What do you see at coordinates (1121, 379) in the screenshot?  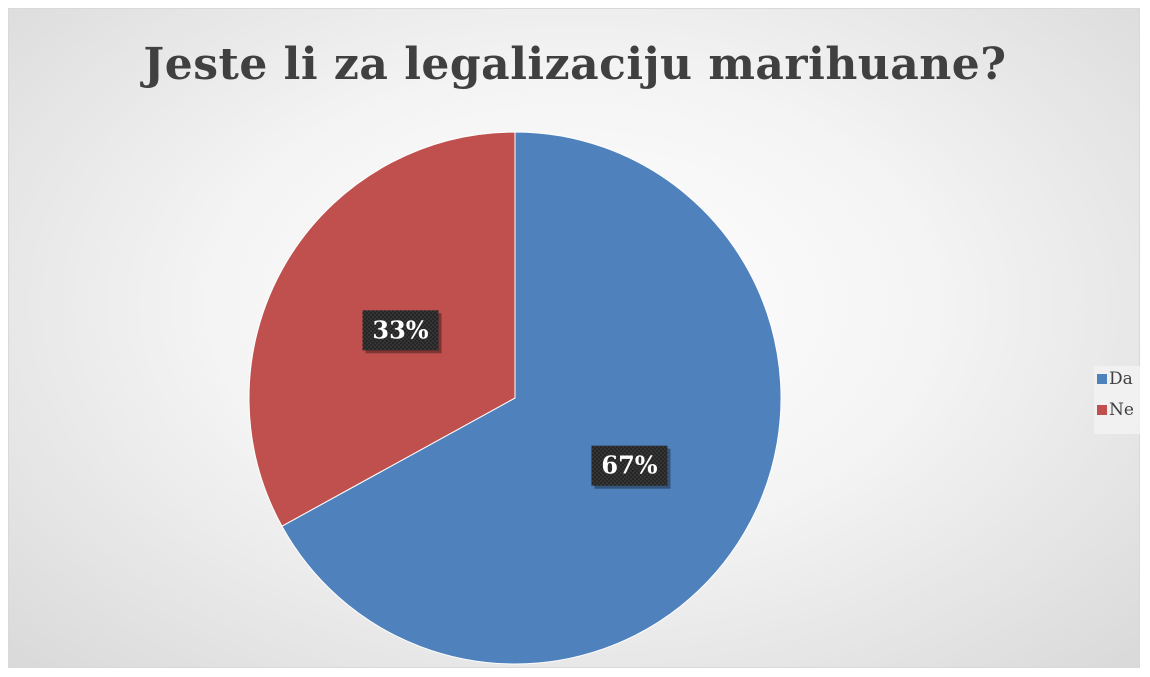 I see `legend-label-da: Da` at bounding box center [1121, 379].